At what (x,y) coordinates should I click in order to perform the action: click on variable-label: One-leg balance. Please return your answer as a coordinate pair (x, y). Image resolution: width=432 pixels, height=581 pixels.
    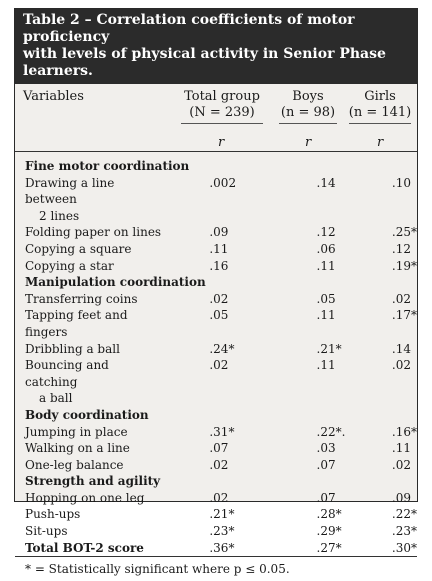
    Looking at the image, I should click on (74, 464).